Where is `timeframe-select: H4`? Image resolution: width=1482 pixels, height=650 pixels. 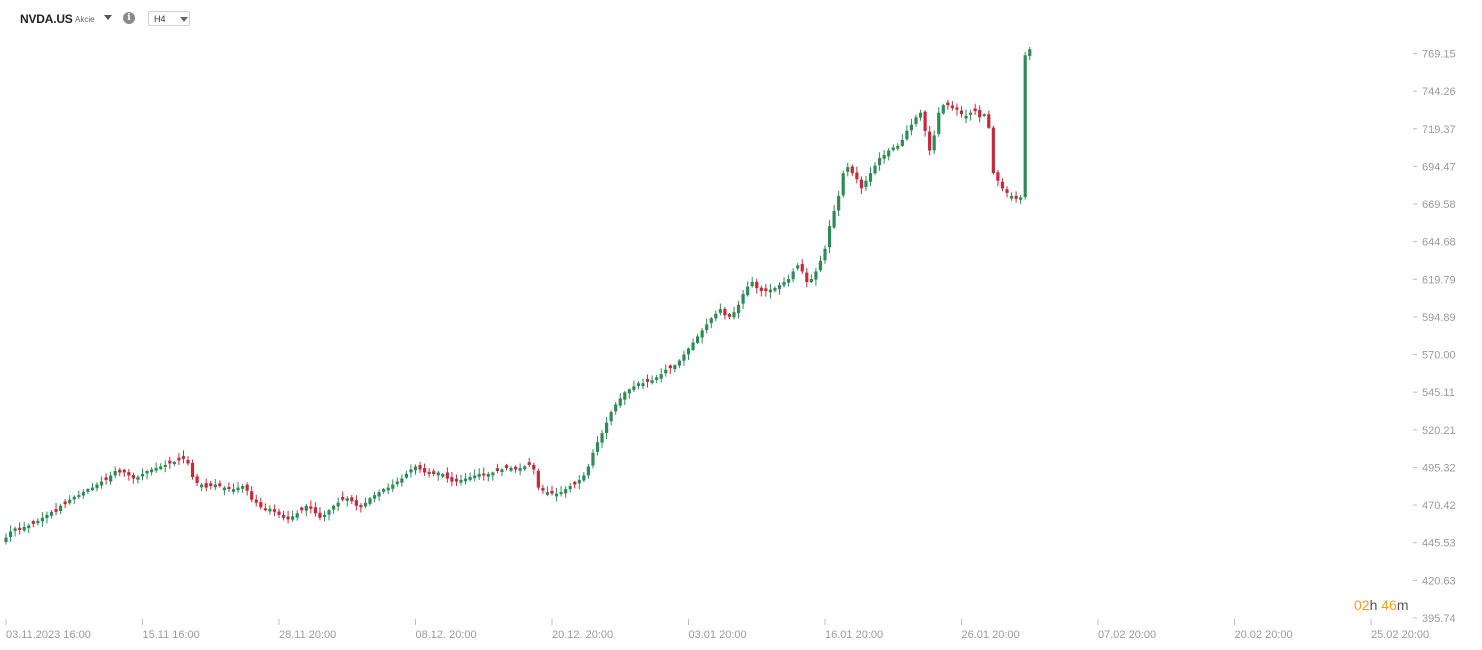
timeframe-select: H4 is located at coordinates (169, 18).